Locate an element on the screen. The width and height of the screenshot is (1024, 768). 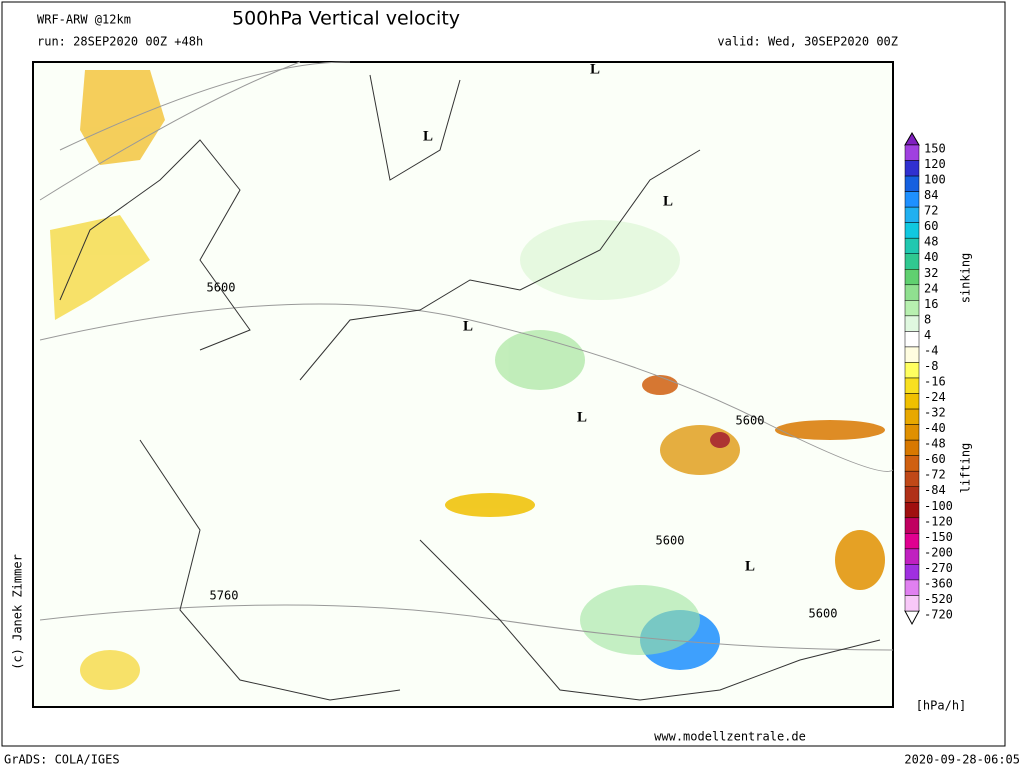
colorbar-label: -120 is located at coordinates (938, 521).